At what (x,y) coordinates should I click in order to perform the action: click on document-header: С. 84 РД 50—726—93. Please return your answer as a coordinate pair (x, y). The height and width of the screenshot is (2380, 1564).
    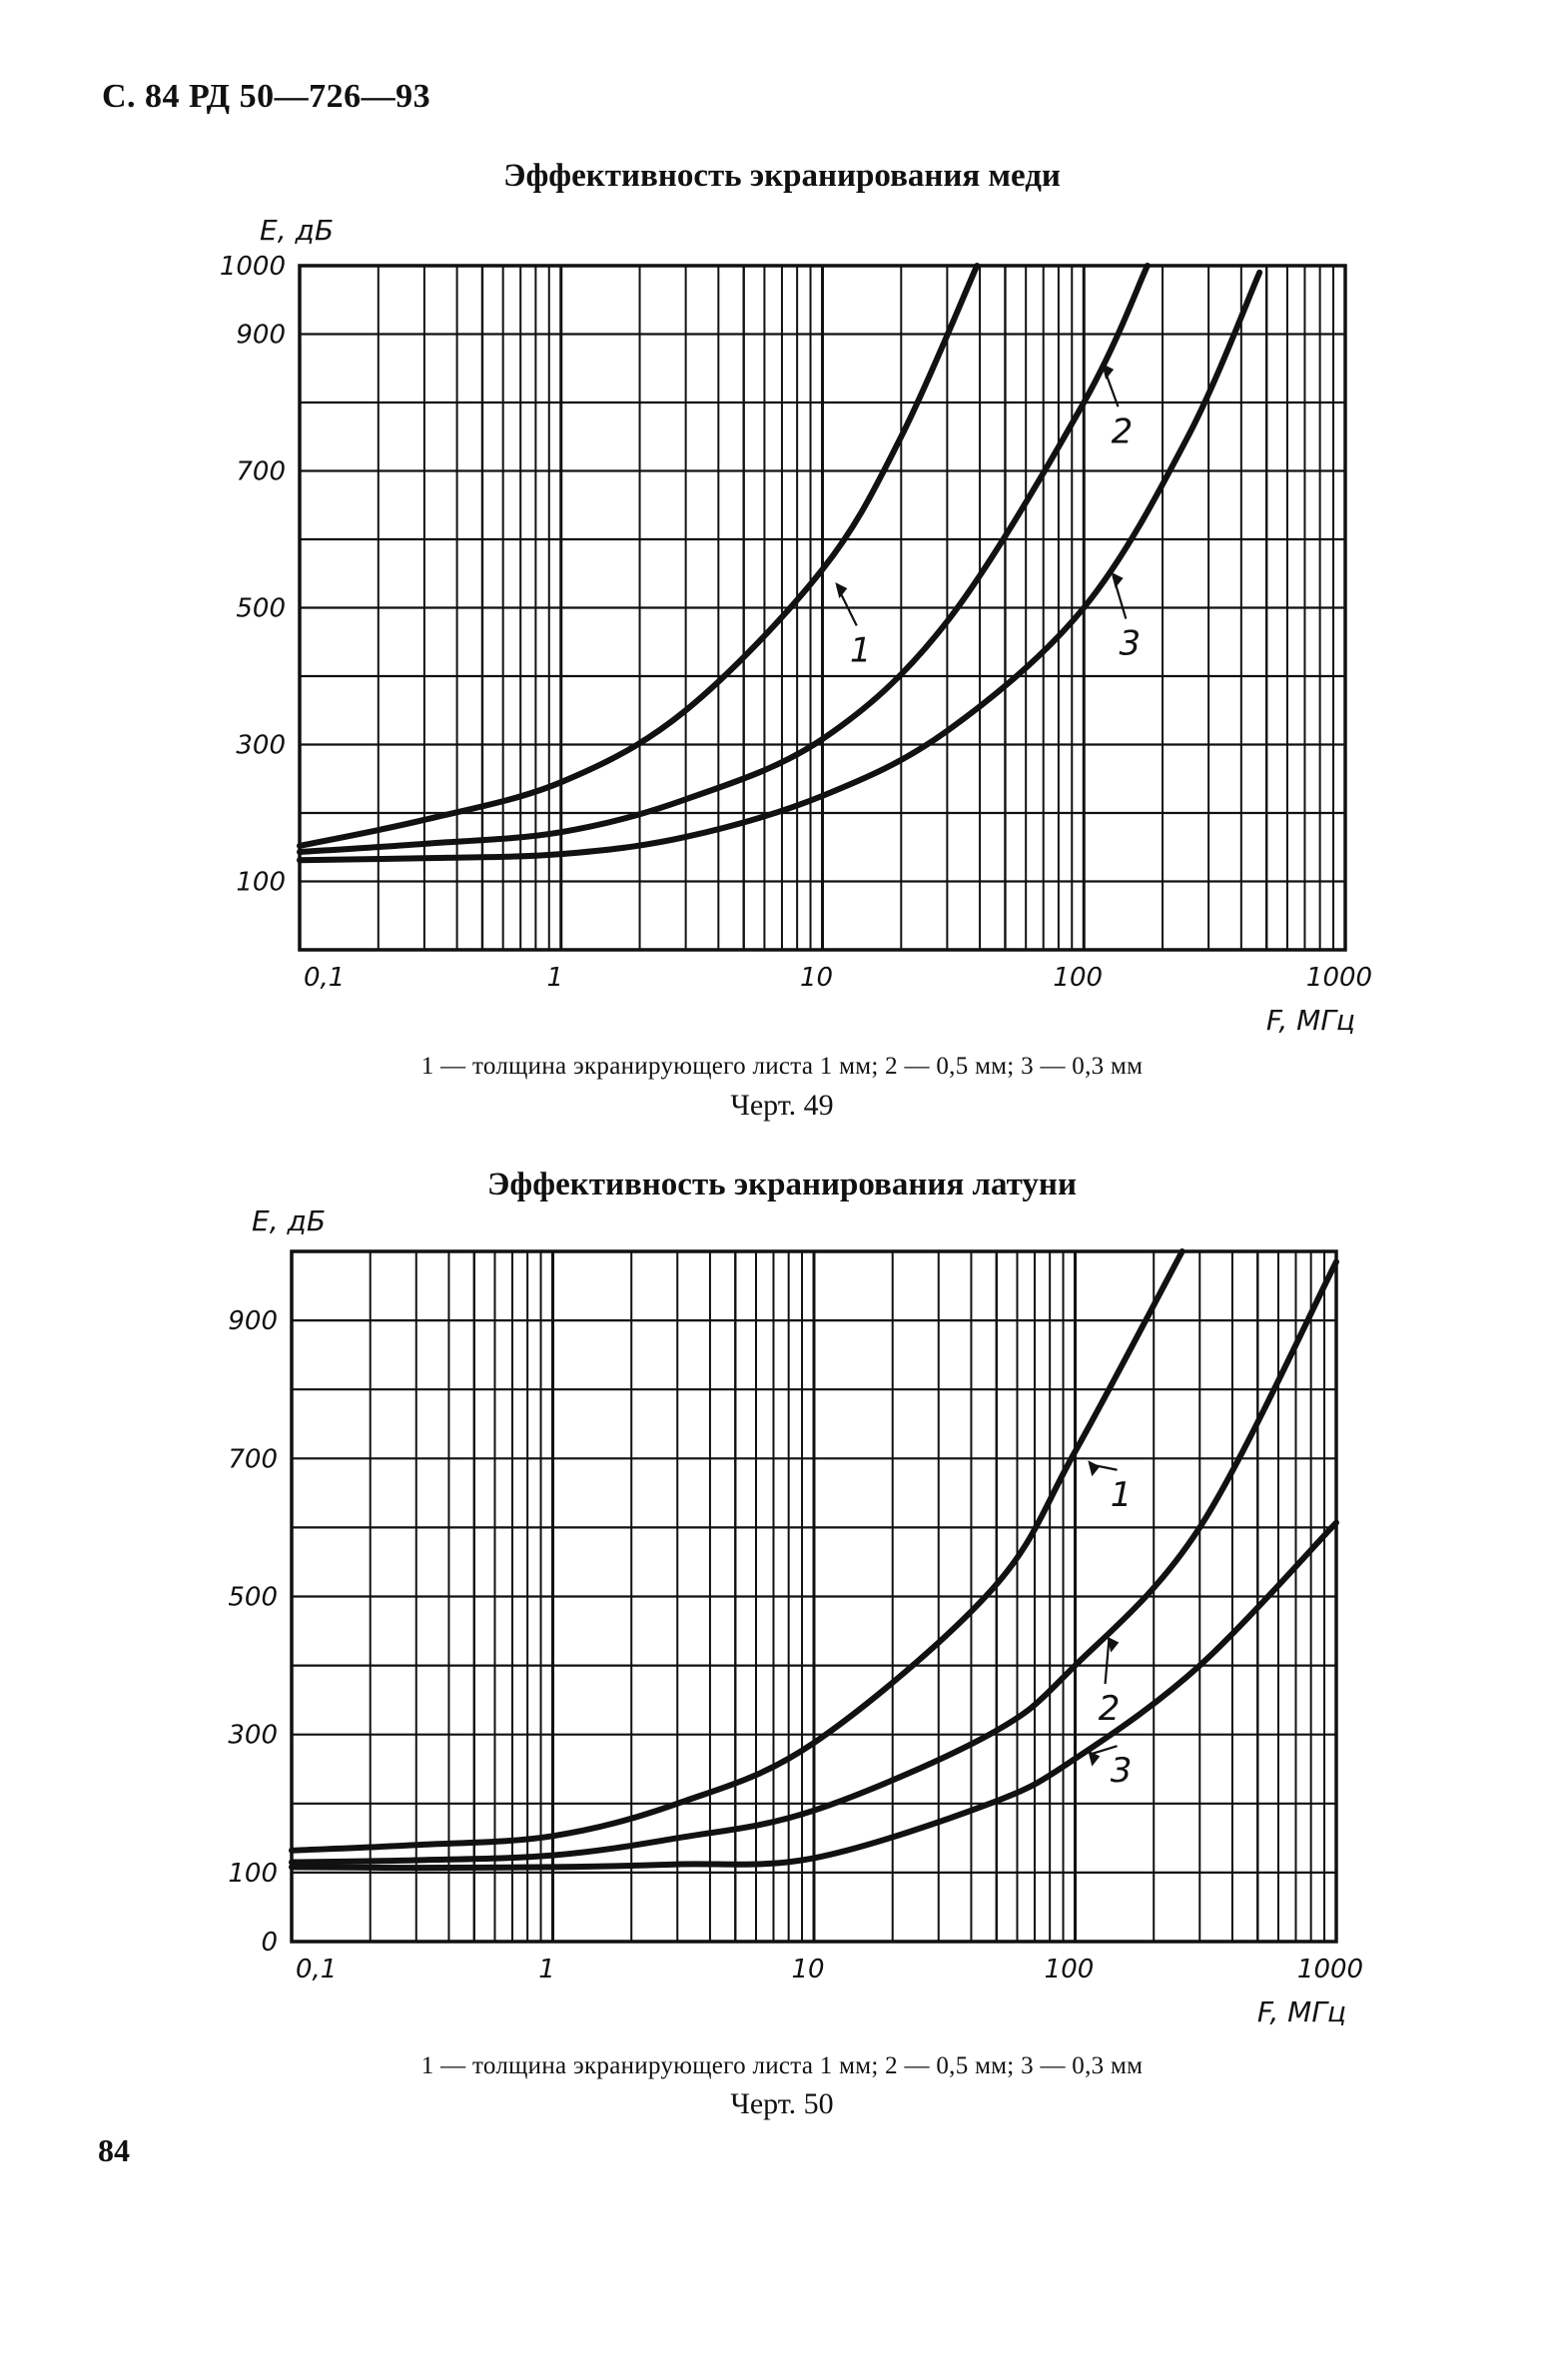
    Looking at the image, I should click on (266, 96).